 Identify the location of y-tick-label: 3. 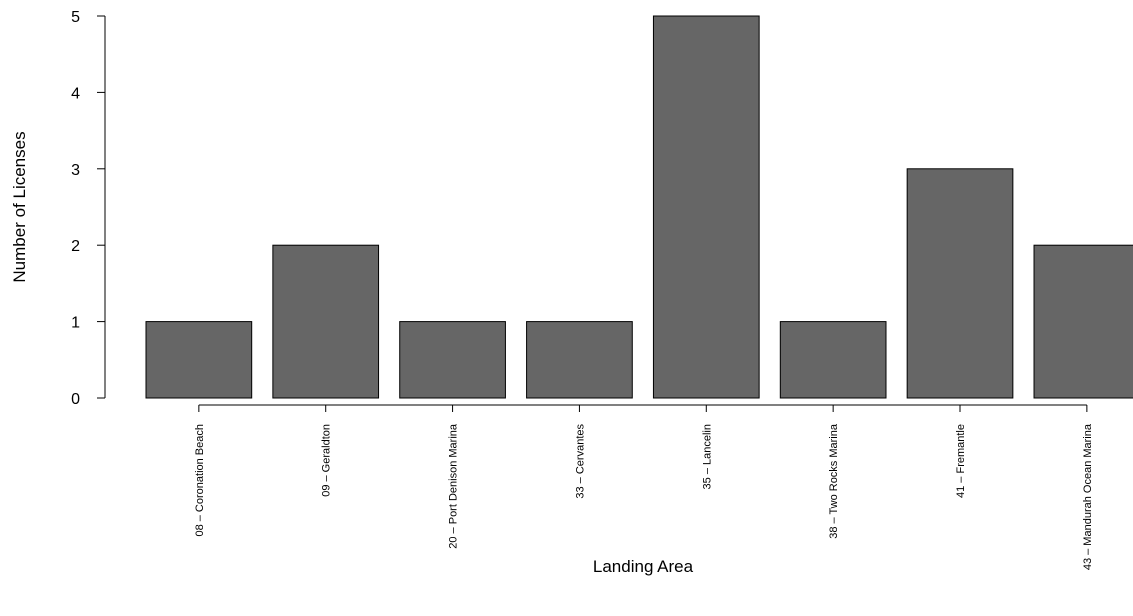
(75, 170).